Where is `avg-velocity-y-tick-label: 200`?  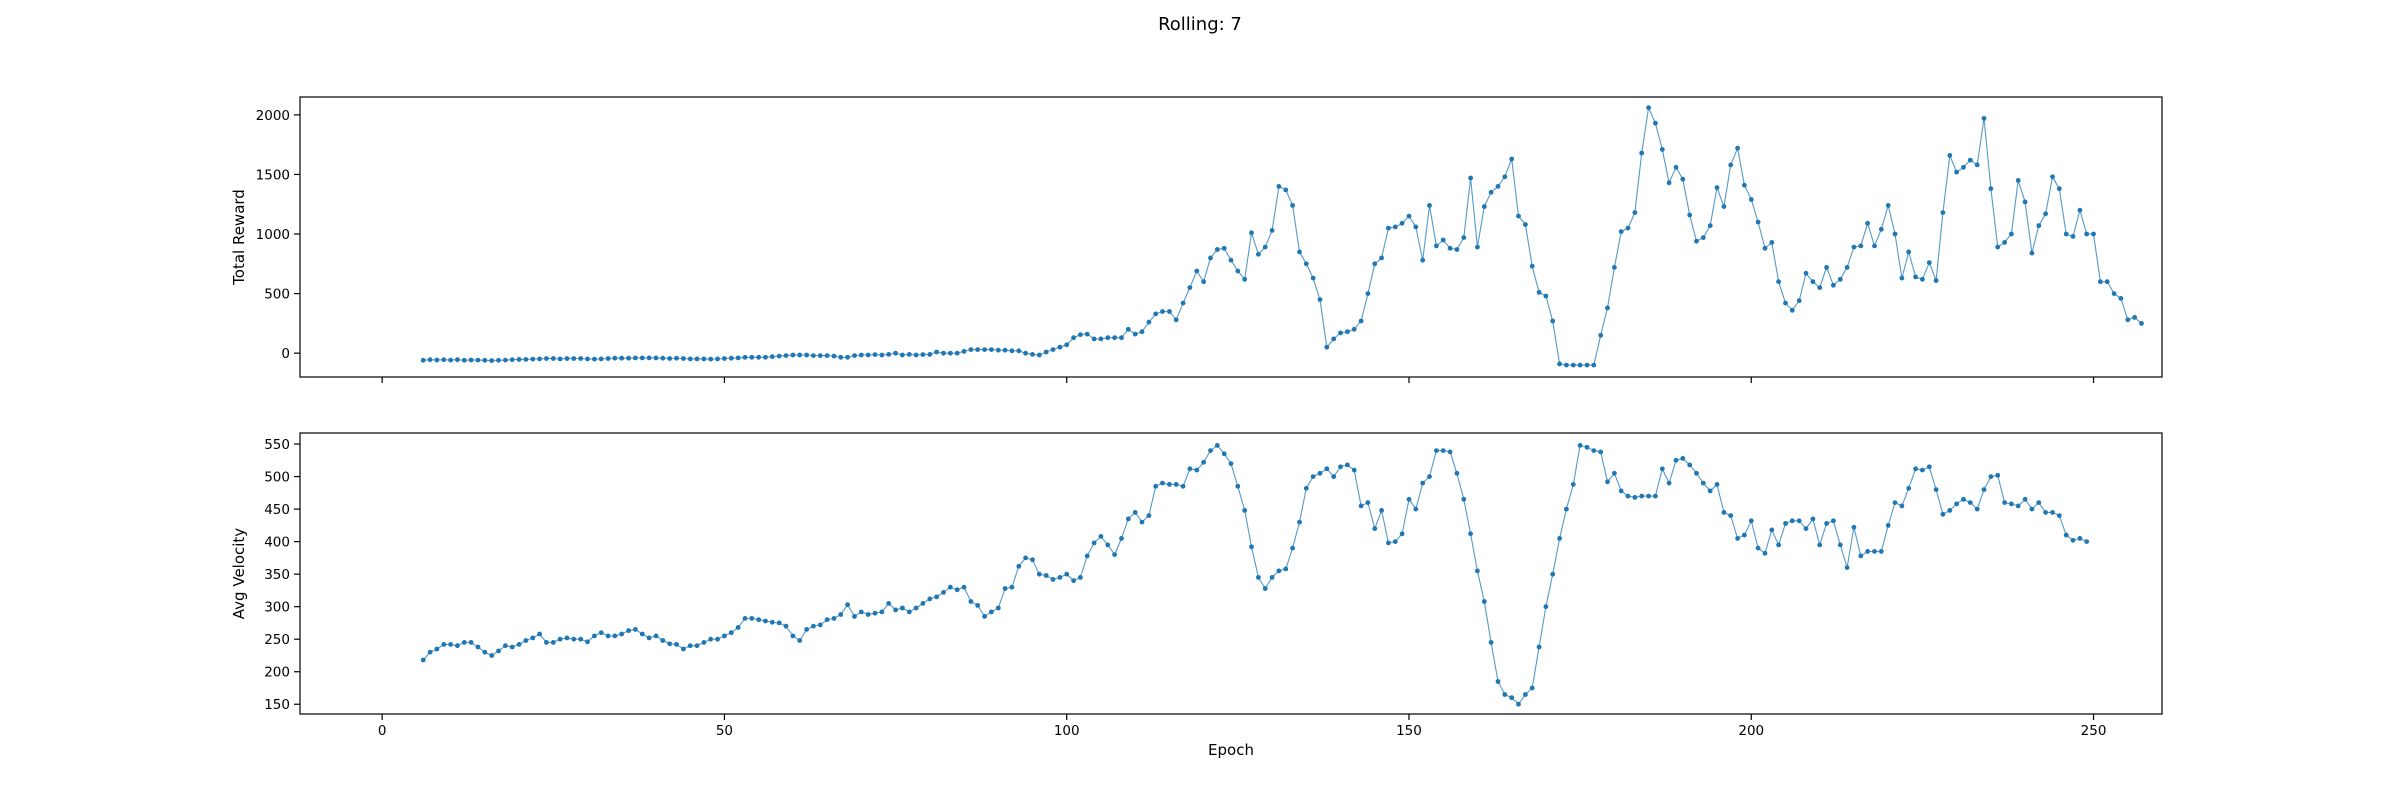 avg-velocity-y-tick-label: 200 is located at coordinates (277, 673).